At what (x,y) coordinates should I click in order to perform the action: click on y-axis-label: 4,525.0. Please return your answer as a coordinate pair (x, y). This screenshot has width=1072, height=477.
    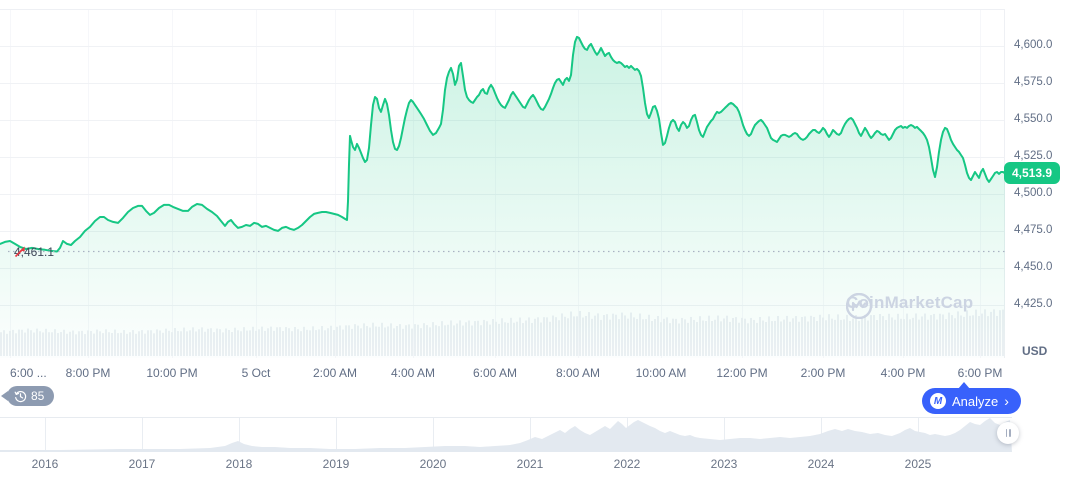
    Looking at the image, I should click on (1033, 155).